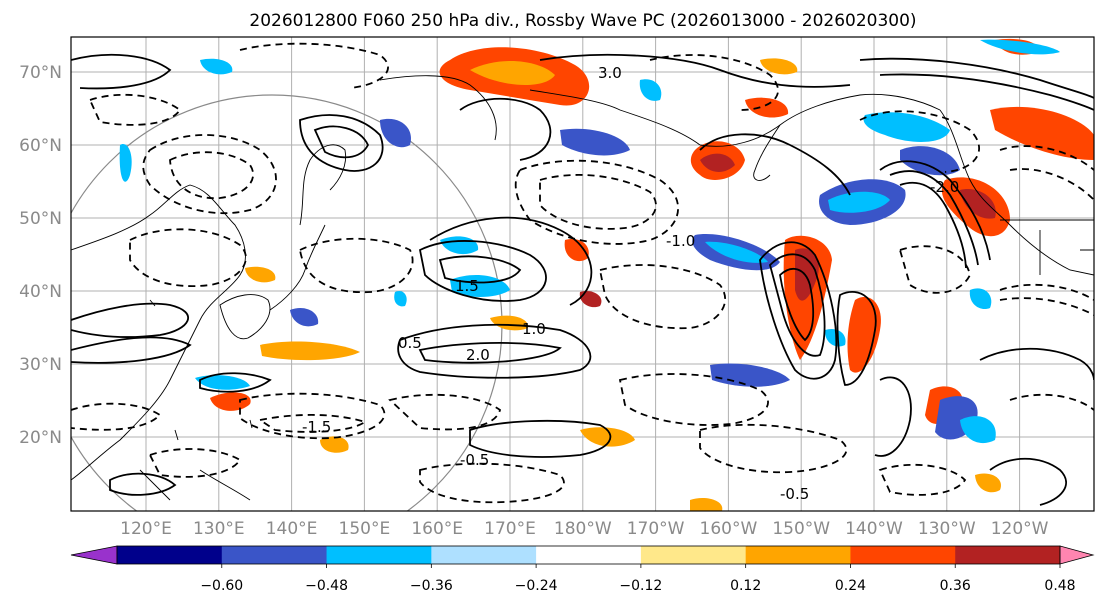 The width and height of the screenshot is (1105, 604). I want to click on colorbar-tick-label: 0.24, so click(850, 586).